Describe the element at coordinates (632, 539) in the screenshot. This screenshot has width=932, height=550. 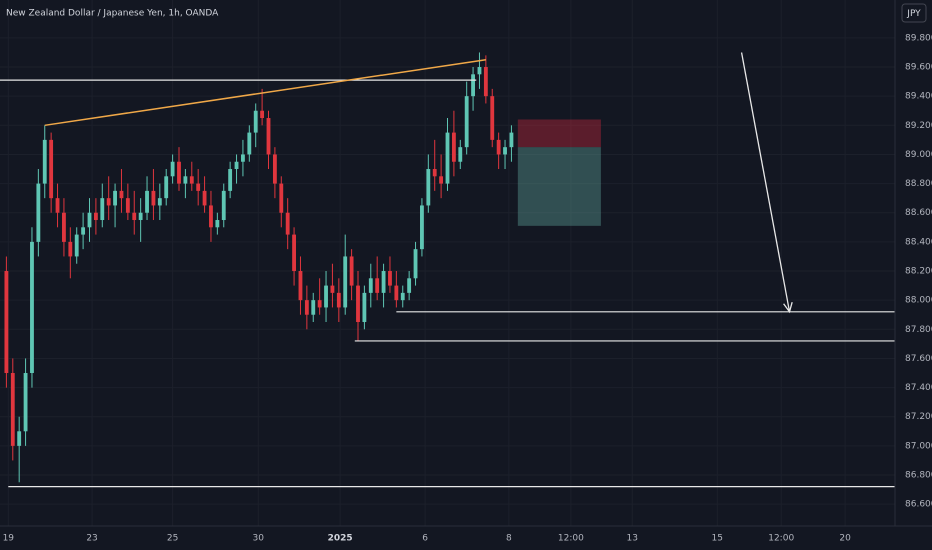
I see `x-tick-label: 13` at that location.